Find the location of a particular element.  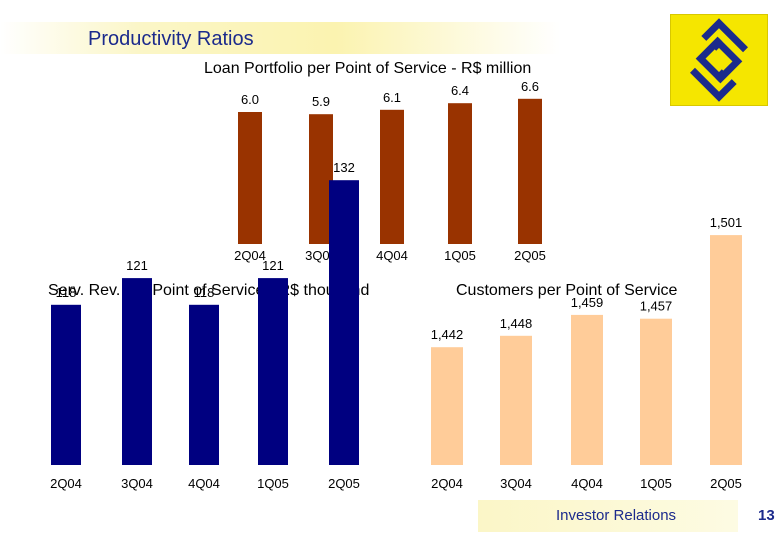

customers-category-label: 4Q04 is located at coordinates (587, 483).